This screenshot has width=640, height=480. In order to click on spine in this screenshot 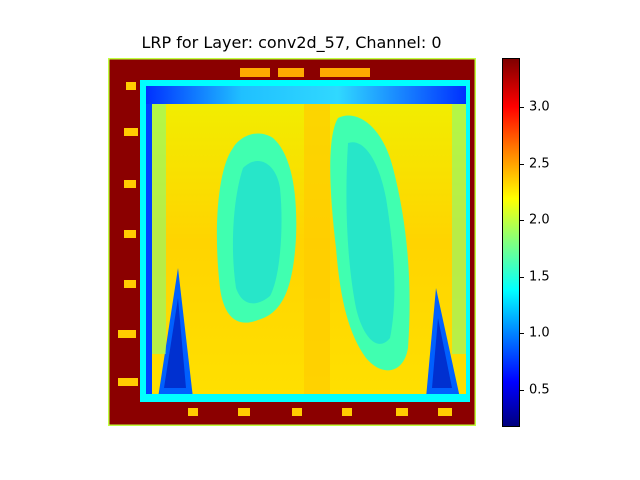, I will do `click(317, 249)`.